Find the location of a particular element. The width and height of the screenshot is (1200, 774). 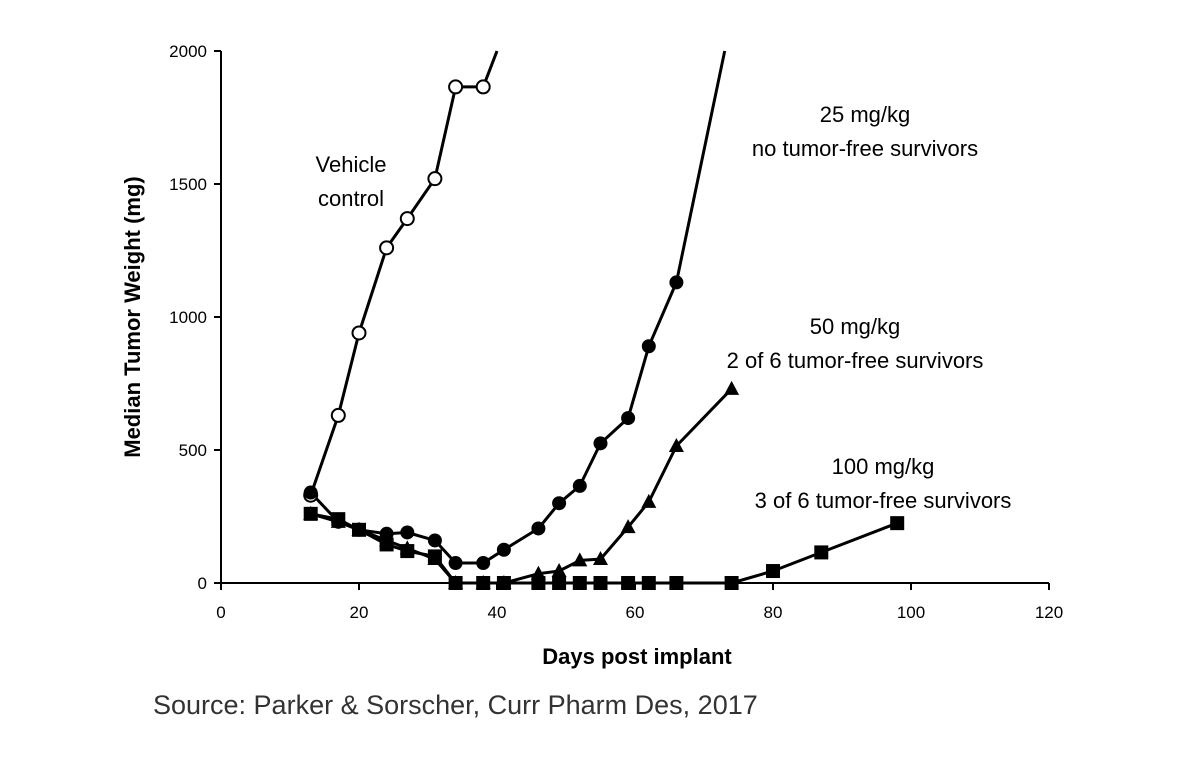

y-tick-label: 1500 is located at coordinates (188, 184).